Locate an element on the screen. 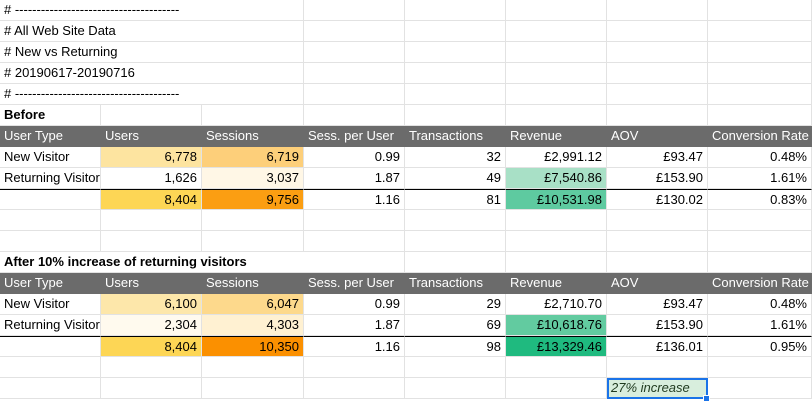 This screenshot has width=812, height=403. comment-cell: # New vs Returning is located at coordinates (101, 52).